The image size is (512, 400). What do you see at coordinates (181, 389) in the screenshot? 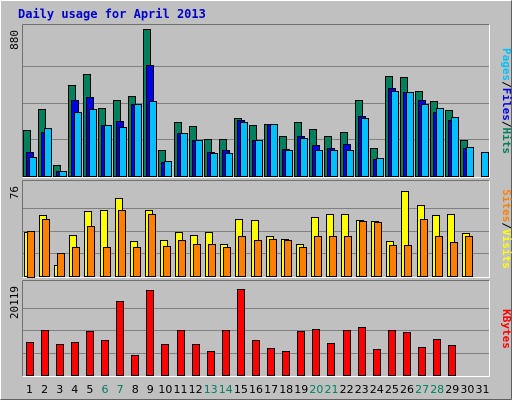
I see `day-label-11: 11` at bounding box center [181, 389].